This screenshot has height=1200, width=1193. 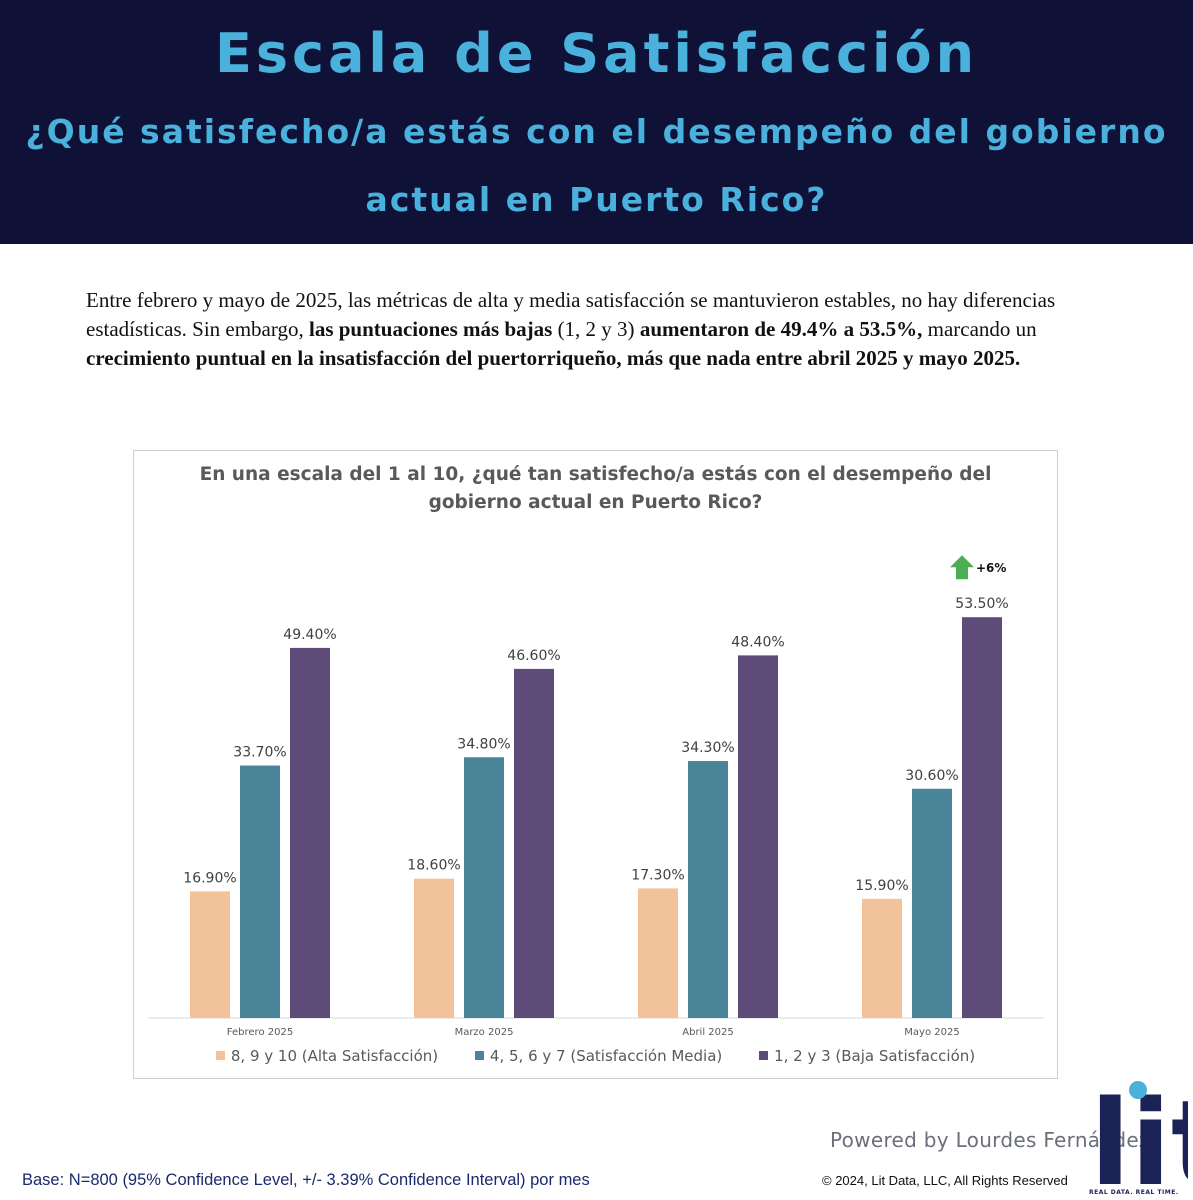 I want to click on x-tick-label: Mayo 2025, so click(x=931, y=1032).